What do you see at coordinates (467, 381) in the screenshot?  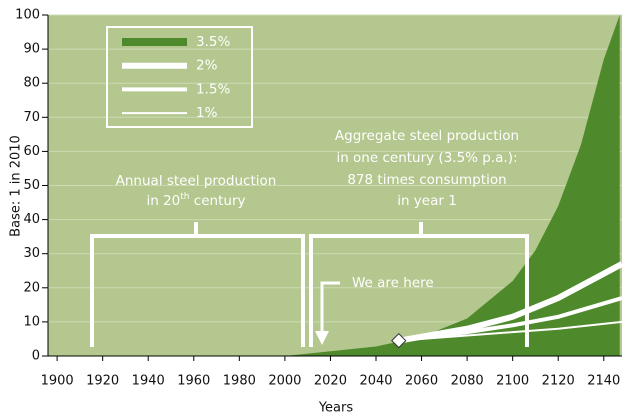 I see `x-tick-label: 2080` at bounding box center [467, 381].